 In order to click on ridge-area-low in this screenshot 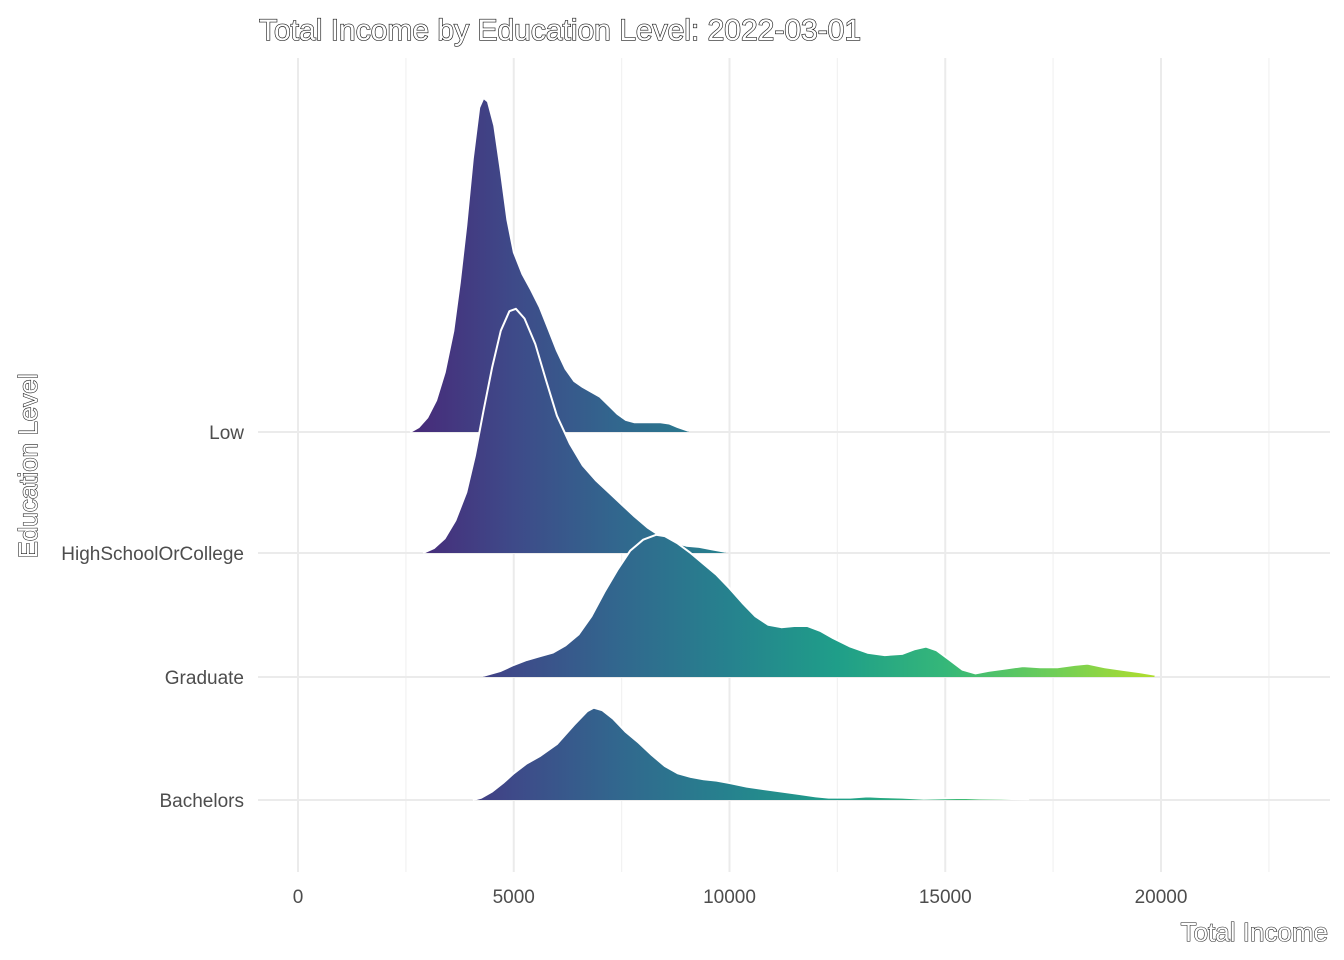, I will do `click(549, 265)`.